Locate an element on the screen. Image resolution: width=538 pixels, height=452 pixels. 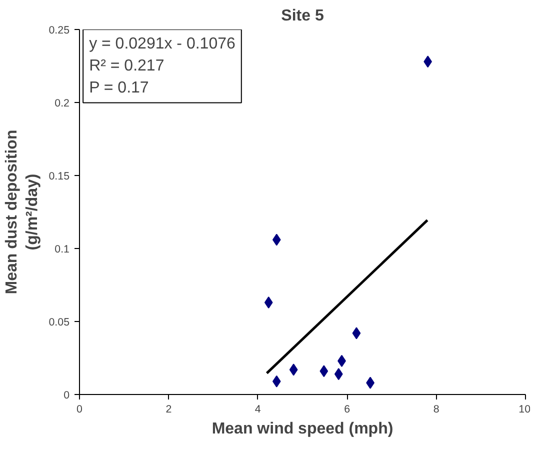
annotation: R² = 0.217 is located at coordinates (126, 66).